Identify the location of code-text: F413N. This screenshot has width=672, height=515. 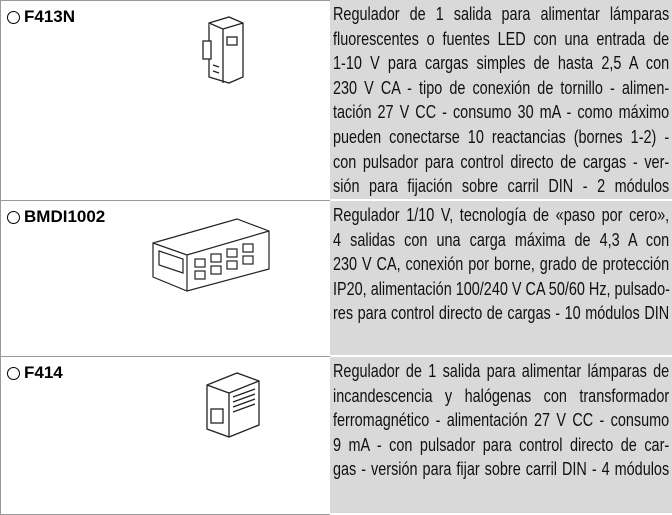
(50, 16).